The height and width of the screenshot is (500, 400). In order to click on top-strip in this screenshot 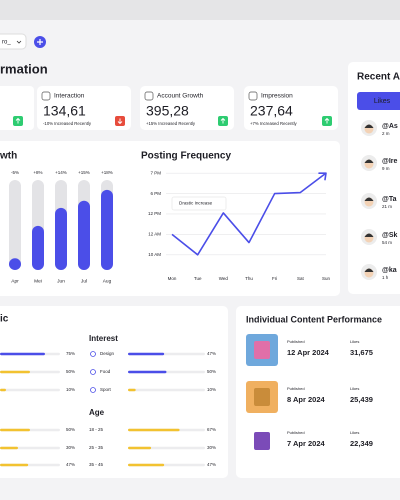, I will do `click(200, 10)`.